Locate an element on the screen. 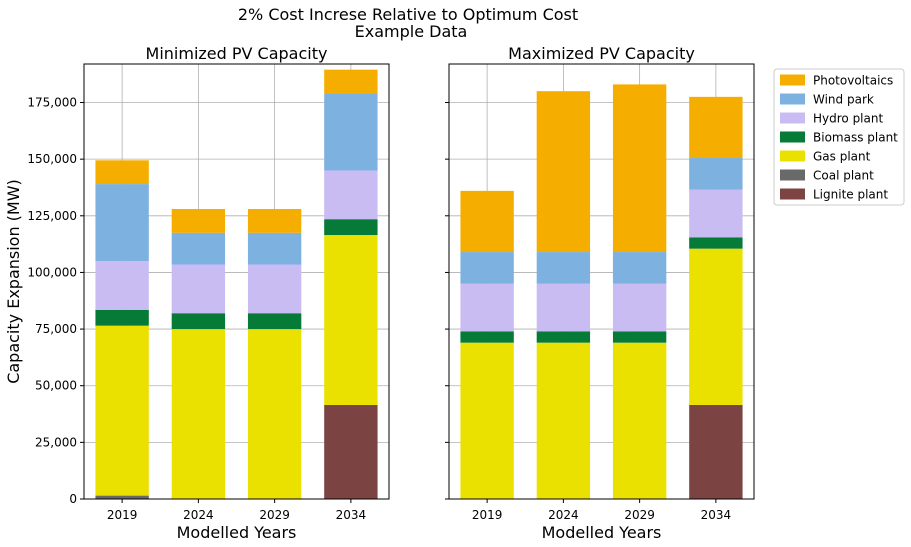 The image size is (911, 547). right-bar-wind-park-2019 is located at coordinates (487, 268).